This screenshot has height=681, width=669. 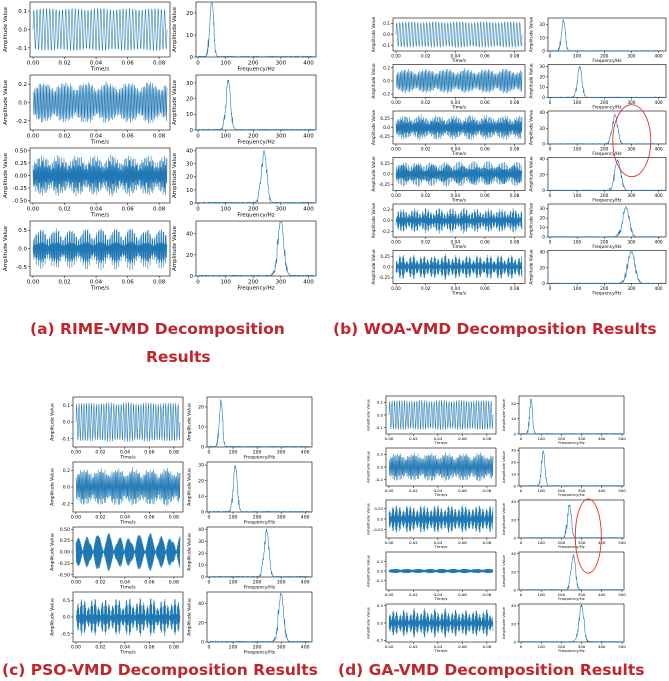 I want to click on caption-c: (c) PSO-VMD Decomposition Results, so click(x=160, y=670).